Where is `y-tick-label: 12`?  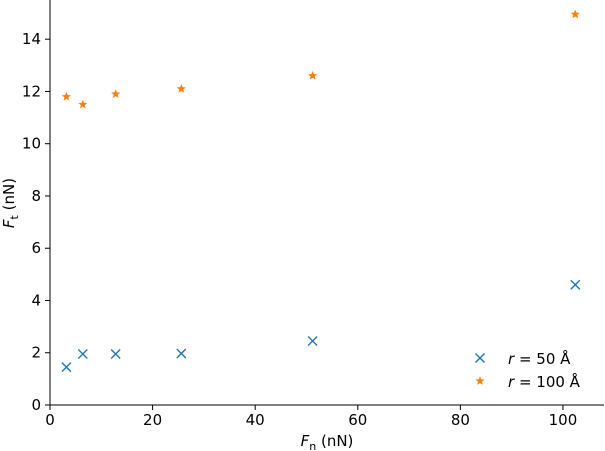
y-tick-label: 12 is located at coordinates (31, 91).